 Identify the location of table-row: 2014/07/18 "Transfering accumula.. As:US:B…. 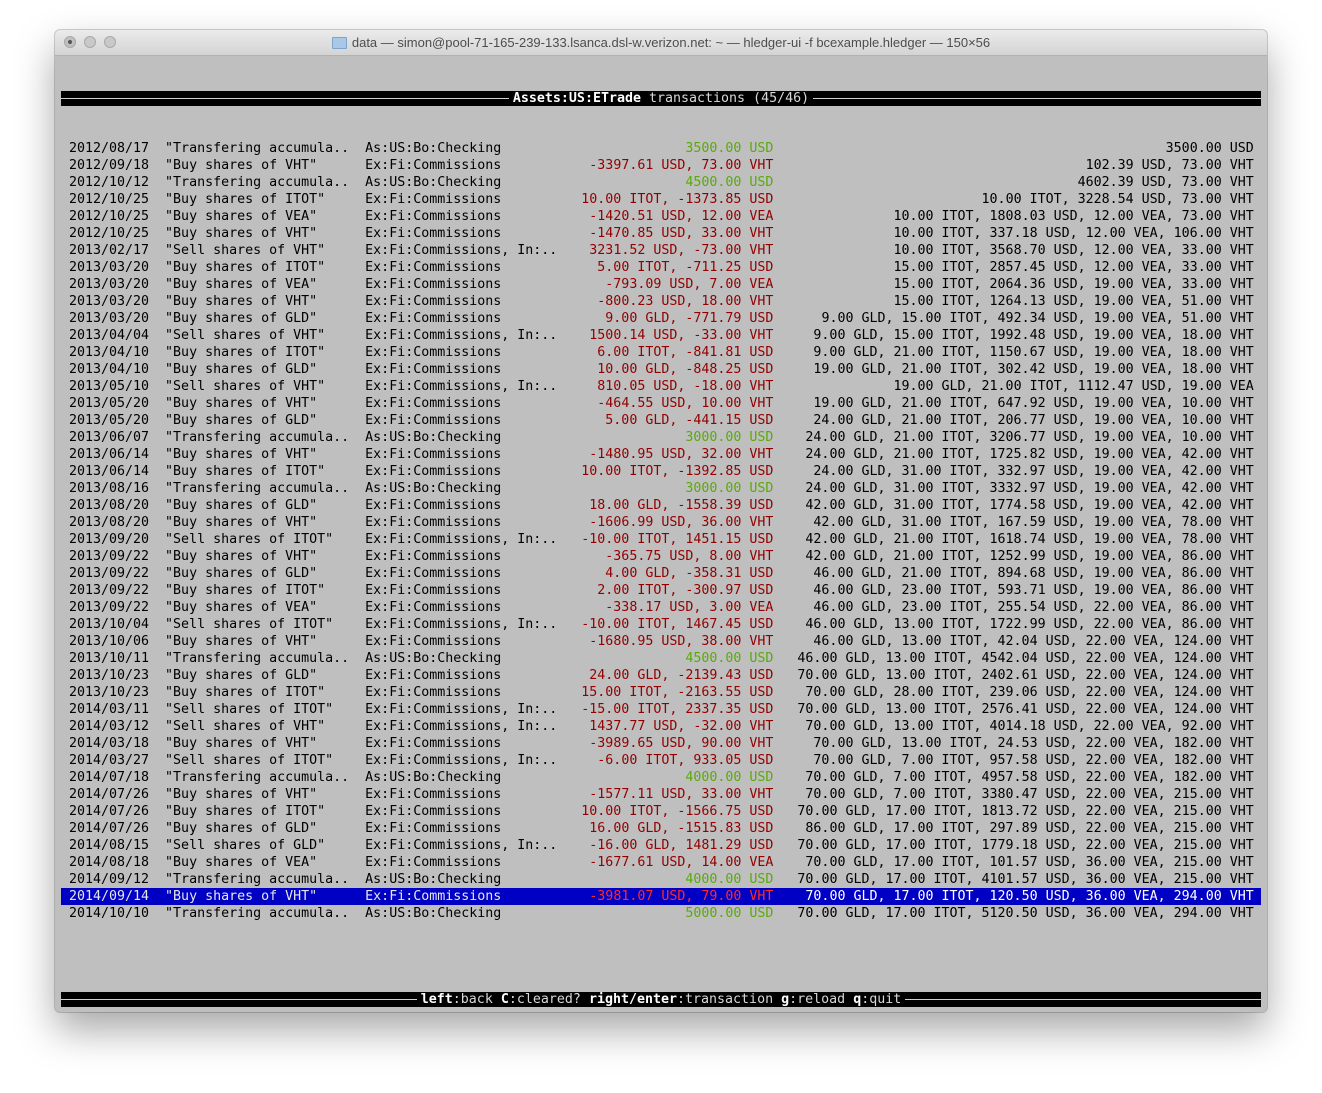
(661, 777).